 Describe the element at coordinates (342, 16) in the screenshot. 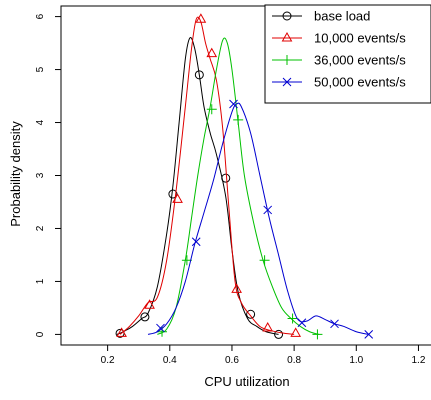

I see `legend-label: base load` at that location.